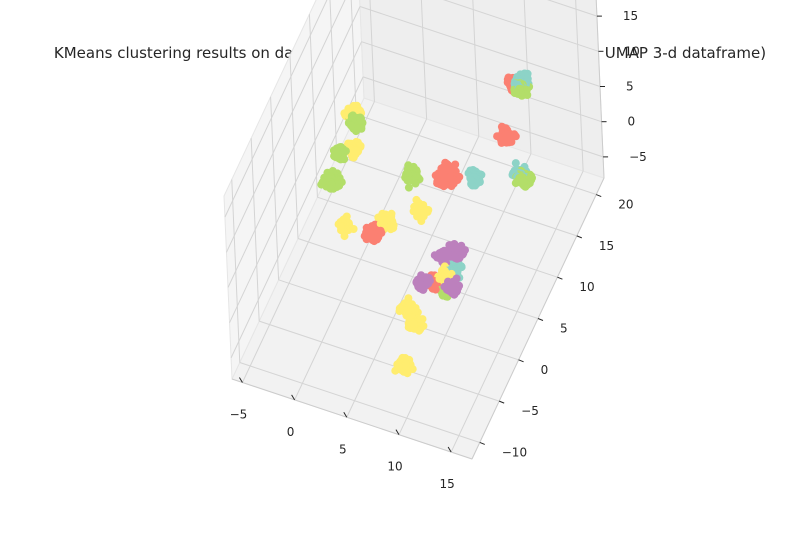  I want to click on x-tick-label: 0, so click(291, 432).